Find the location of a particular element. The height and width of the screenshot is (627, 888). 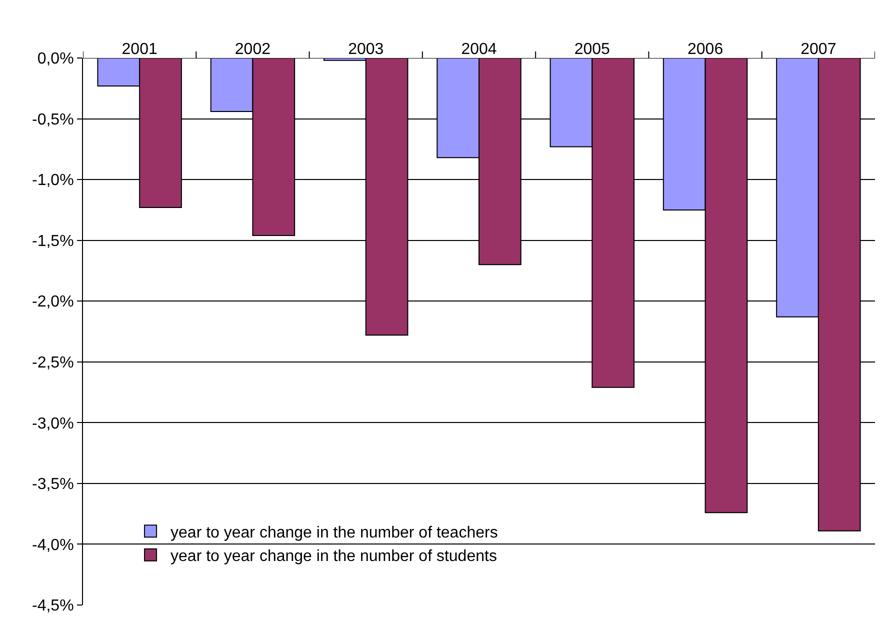

x-tick-label: 2002 is located at coordinates (252, 49).